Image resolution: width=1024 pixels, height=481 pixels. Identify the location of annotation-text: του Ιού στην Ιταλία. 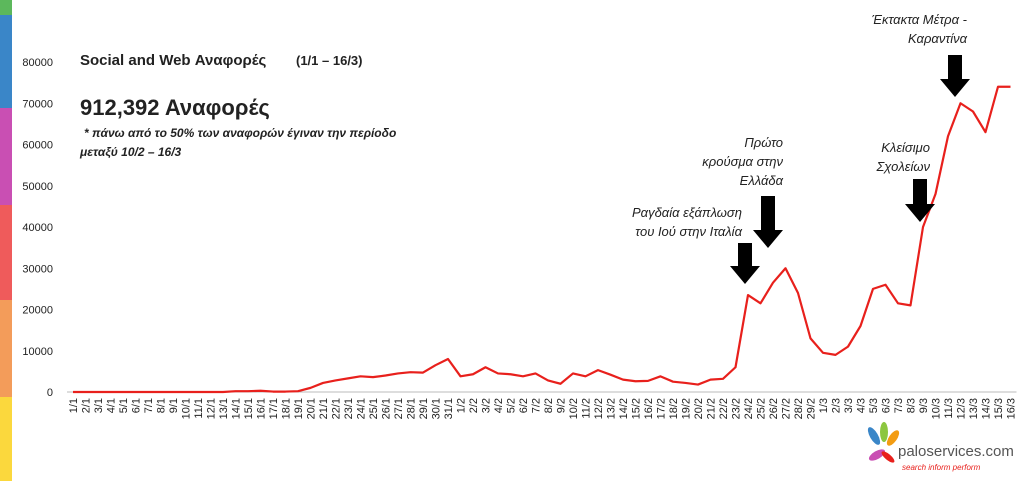
(688, 231).